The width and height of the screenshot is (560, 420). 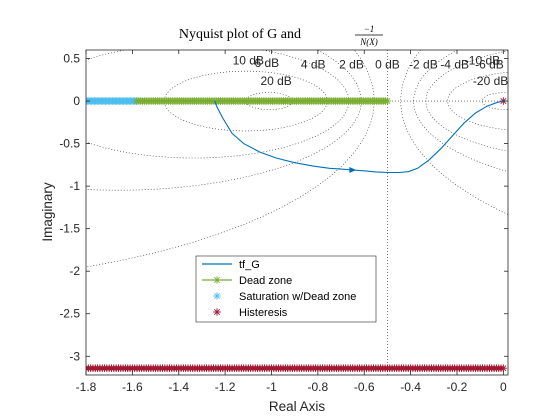 What do you see at coordinates (263, 313) in the screenshot?
I see `legend-label-histeresis: Histeresis` at bounding box center [263, 313].